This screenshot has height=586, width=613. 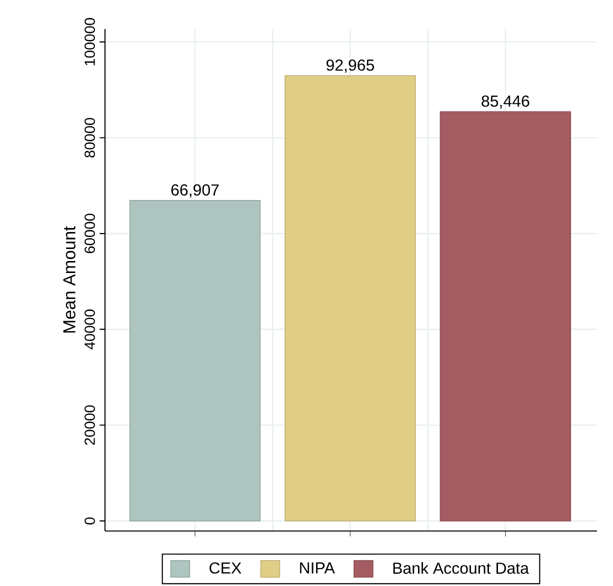 What do you see at coordinates (195, 191) in the screenshot?
I see `data-label: 66,907` at bounding box center [195, 191].